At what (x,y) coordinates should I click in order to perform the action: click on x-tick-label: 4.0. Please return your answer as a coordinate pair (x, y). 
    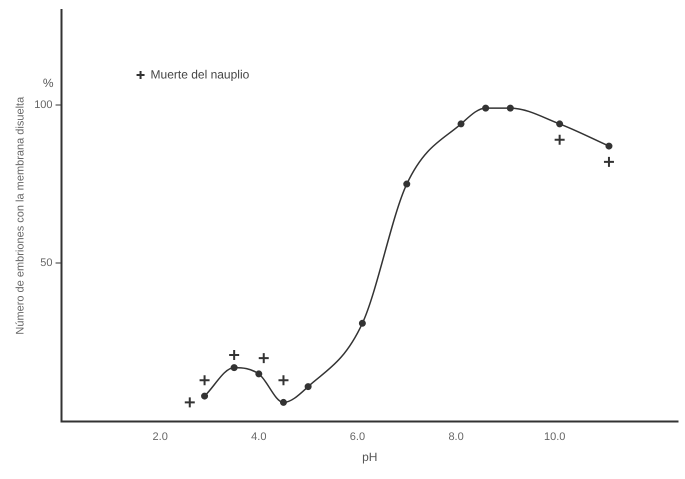
    Looking at the image, I should click on (258, 437).